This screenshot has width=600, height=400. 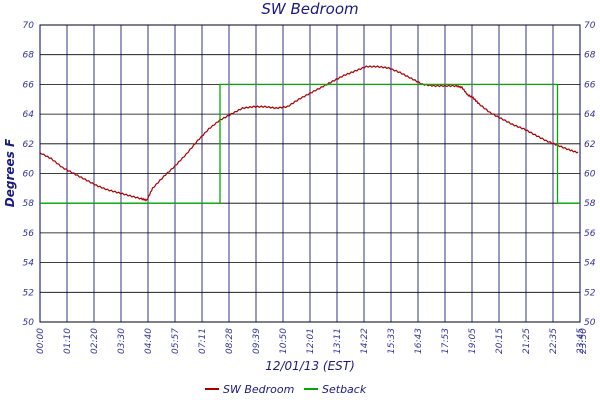 I want to click on y-ticks-left: 50 52 54 56 58 60 62 64 66 68 70, so click(x=29, y=174).